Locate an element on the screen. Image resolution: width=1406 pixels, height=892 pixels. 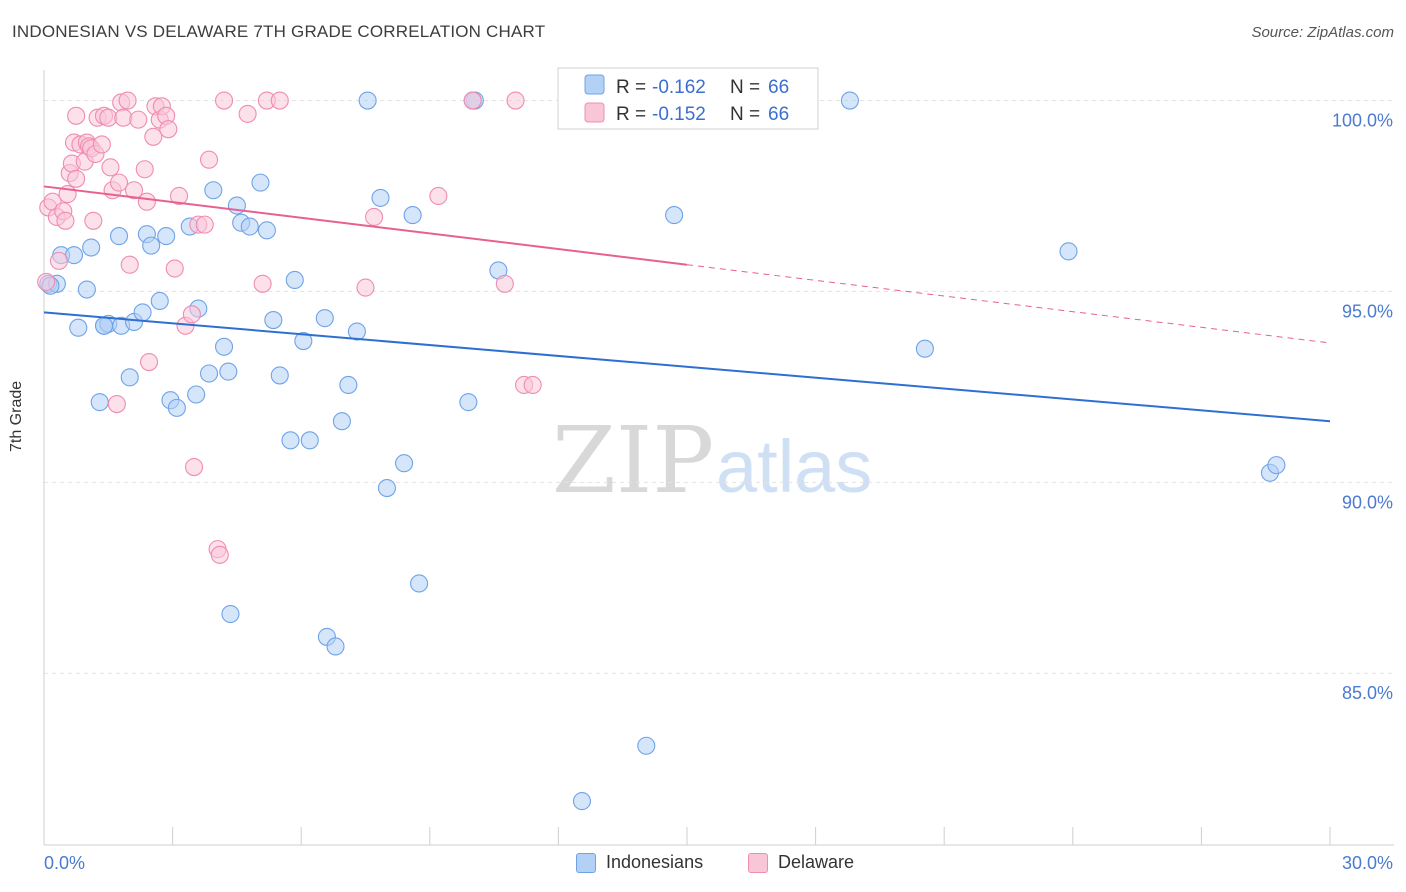
watermark-atlas: atlas is located at coordinates (794, 466).